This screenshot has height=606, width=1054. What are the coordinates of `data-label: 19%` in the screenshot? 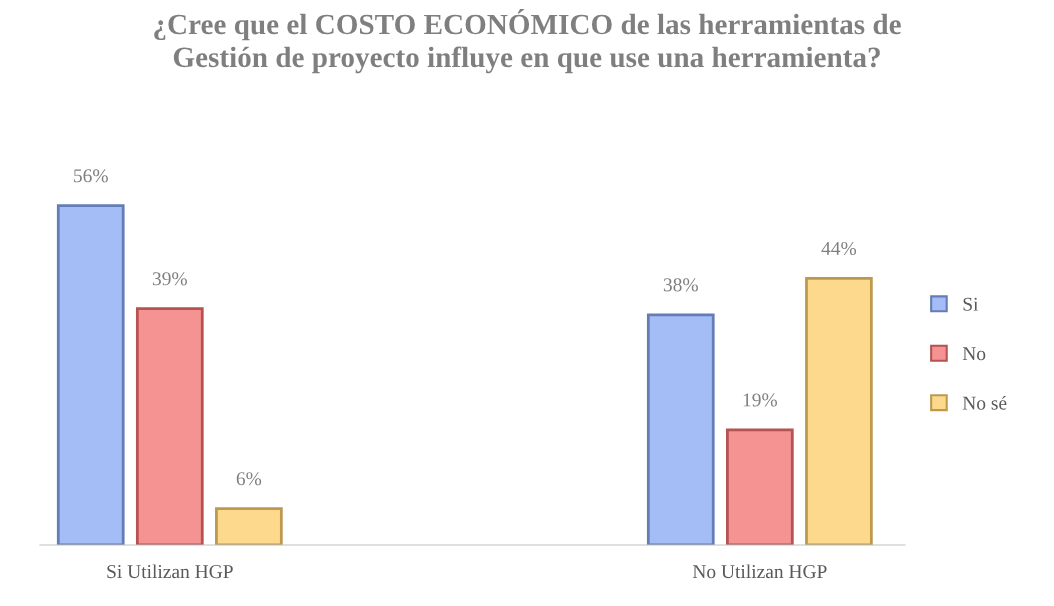 It's located at (760, 400).